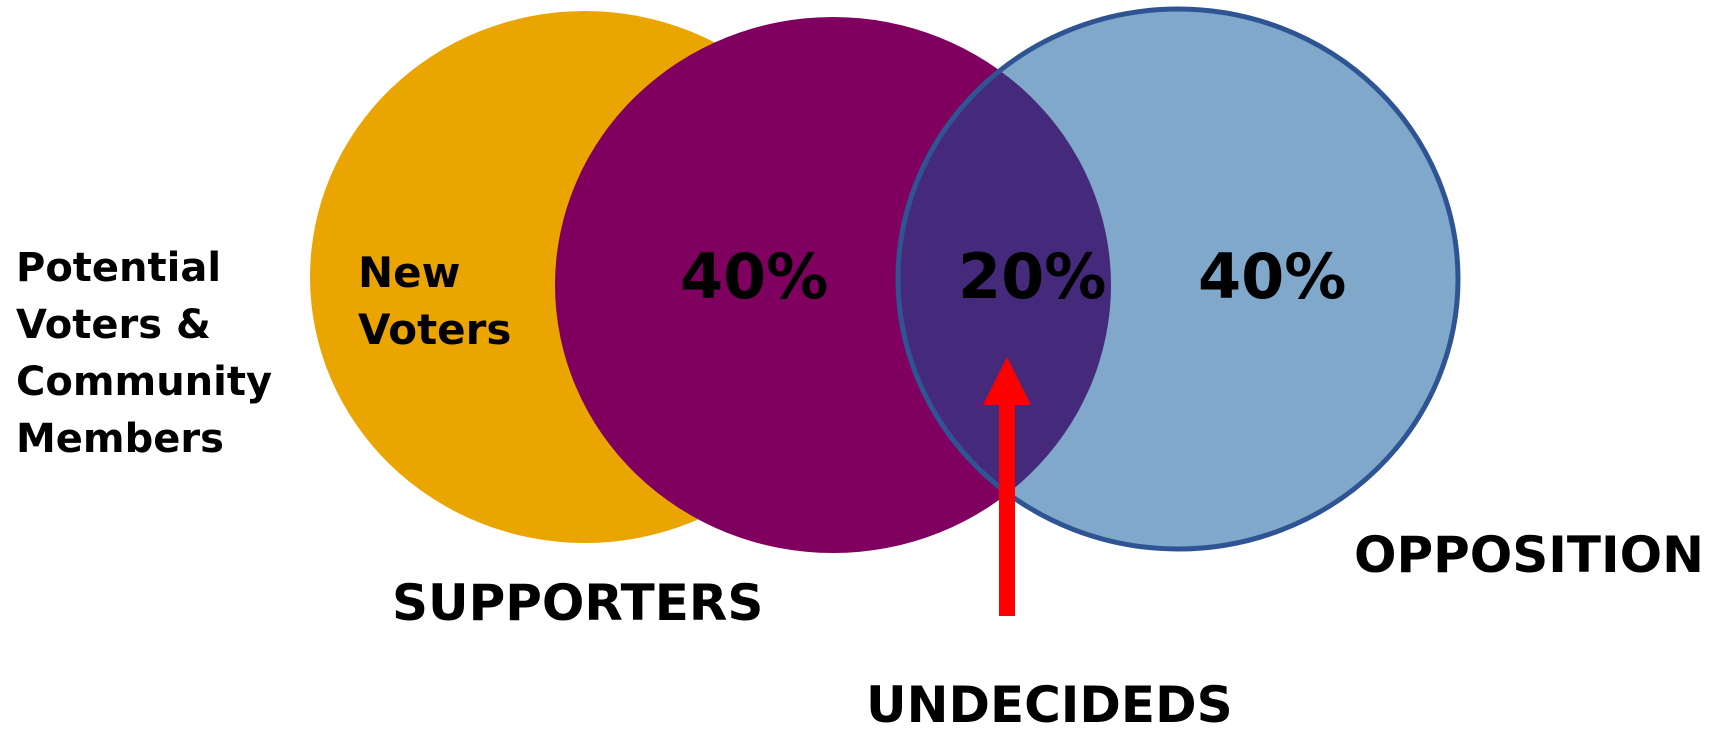 Image resolution: width=1714 pixels, height=734 pixels. Describe the element at coordinates (1007, 486) in the screenshot. I see `arrow-up-icon` at that location.